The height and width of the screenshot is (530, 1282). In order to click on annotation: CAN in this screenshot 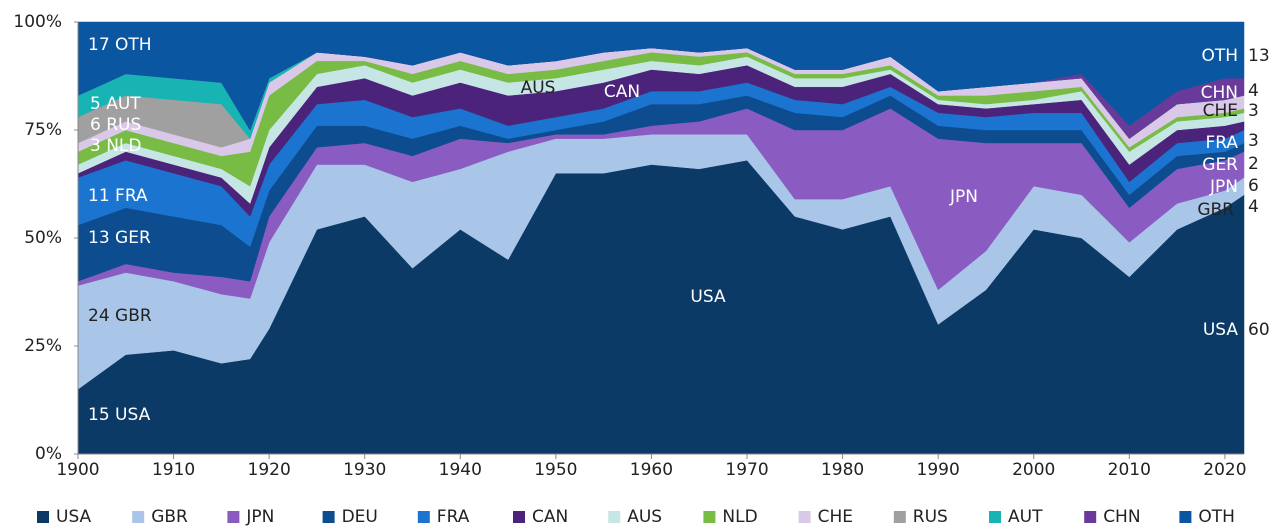, I will do `click(622, 92)`.